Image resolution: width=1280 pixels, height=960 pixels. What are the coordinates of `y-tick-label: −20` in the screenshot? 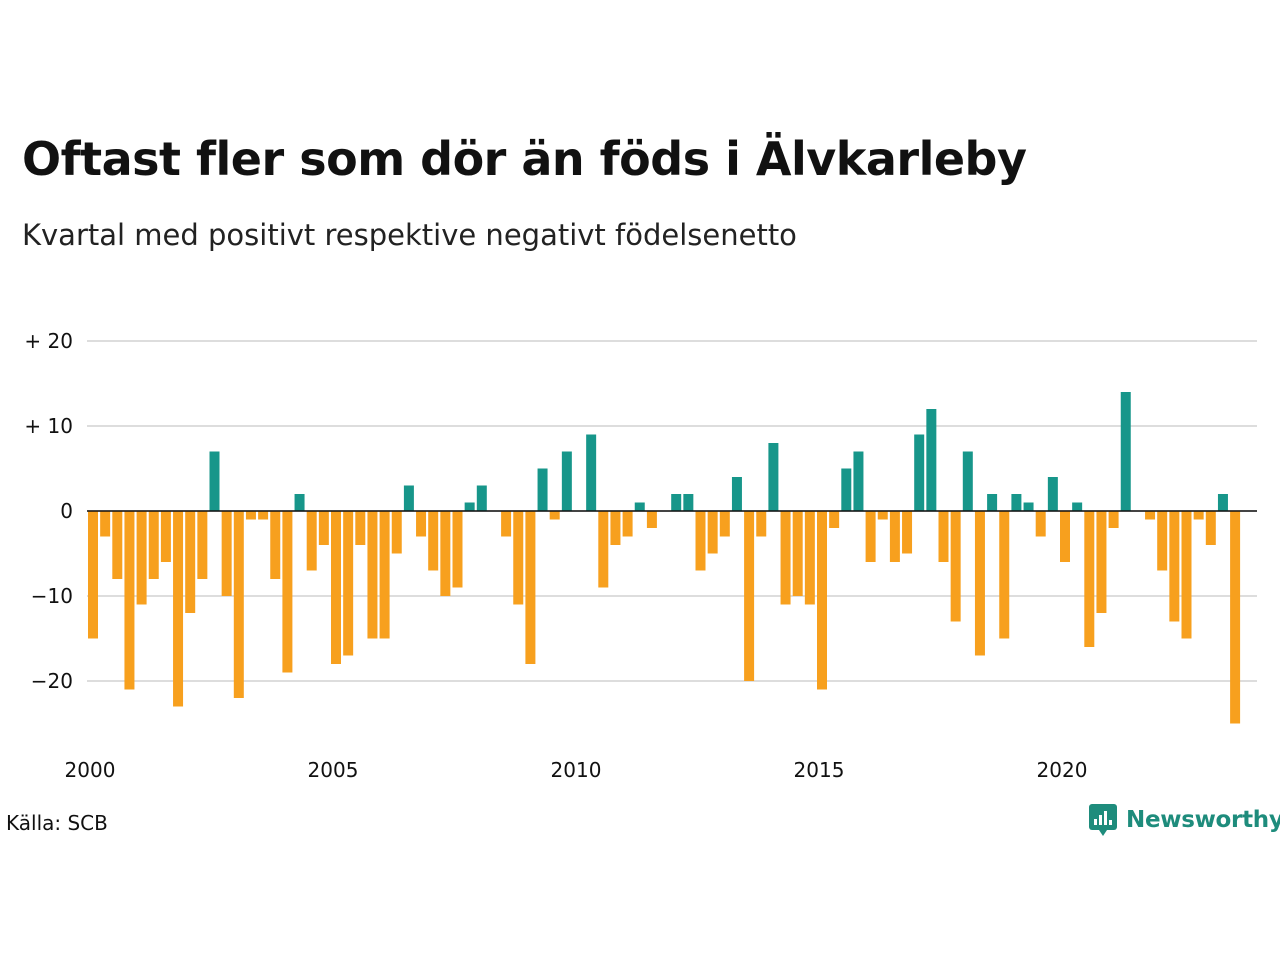 It's located at (52, 681).